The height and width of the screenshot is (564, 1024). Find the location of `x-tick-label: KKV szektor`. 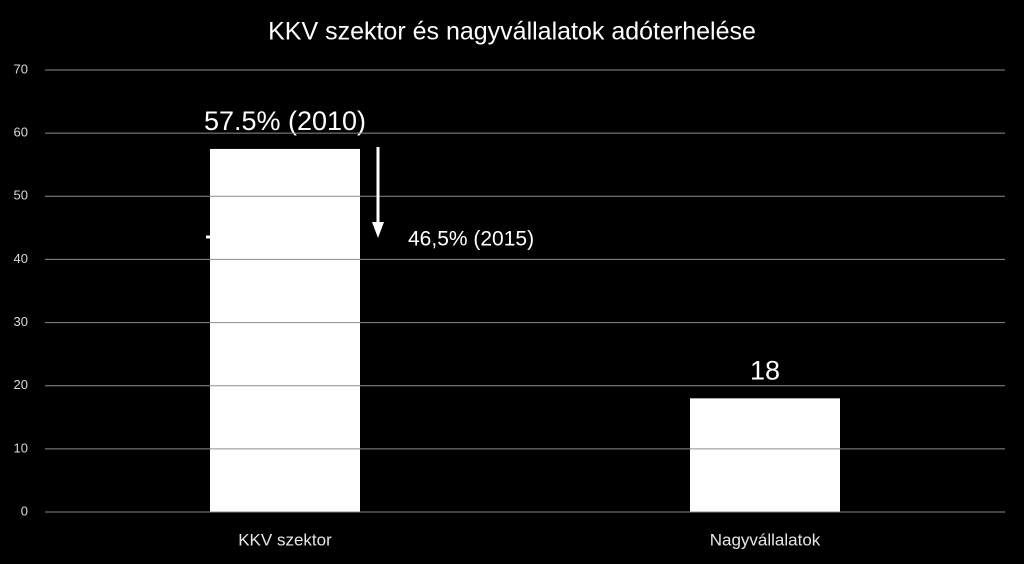

x-tick-label: KKV szektor is located at coordinates (285, 539).